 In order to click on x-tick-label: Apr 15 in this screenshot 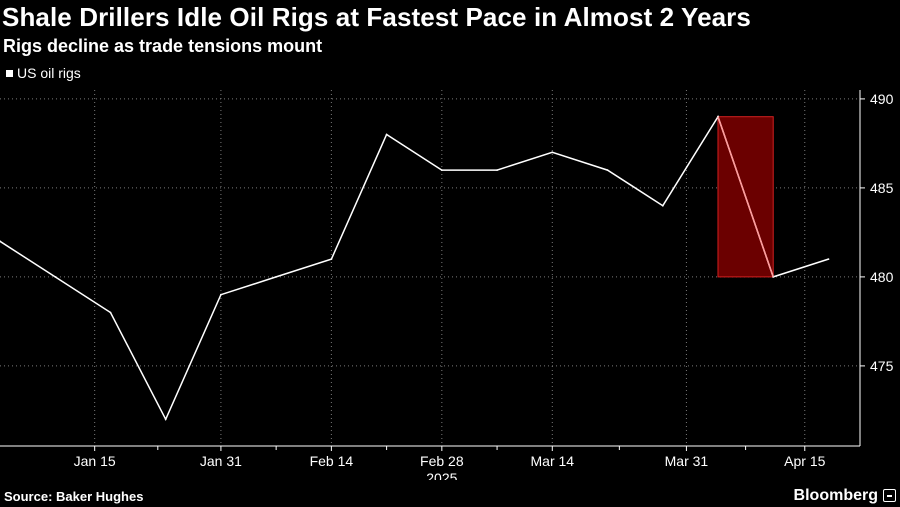, I will do `click(804, 461)`.